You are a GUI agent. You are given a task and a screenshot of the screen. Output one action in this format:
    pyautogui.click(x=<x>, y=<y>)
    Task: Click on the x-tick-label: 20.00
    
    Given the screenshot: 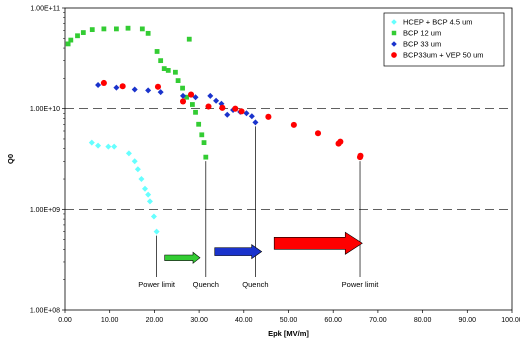 What is the action you would take?
    pyautogui.click(x=155, y=320)
    